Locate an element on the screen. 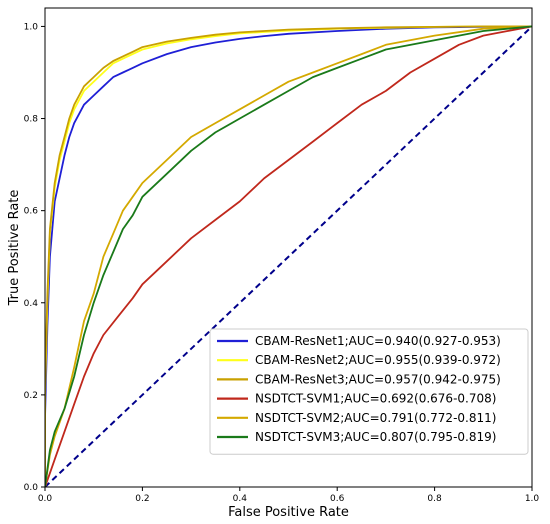  x-tick-label: 0.0 is located at coordinates (45, 499).